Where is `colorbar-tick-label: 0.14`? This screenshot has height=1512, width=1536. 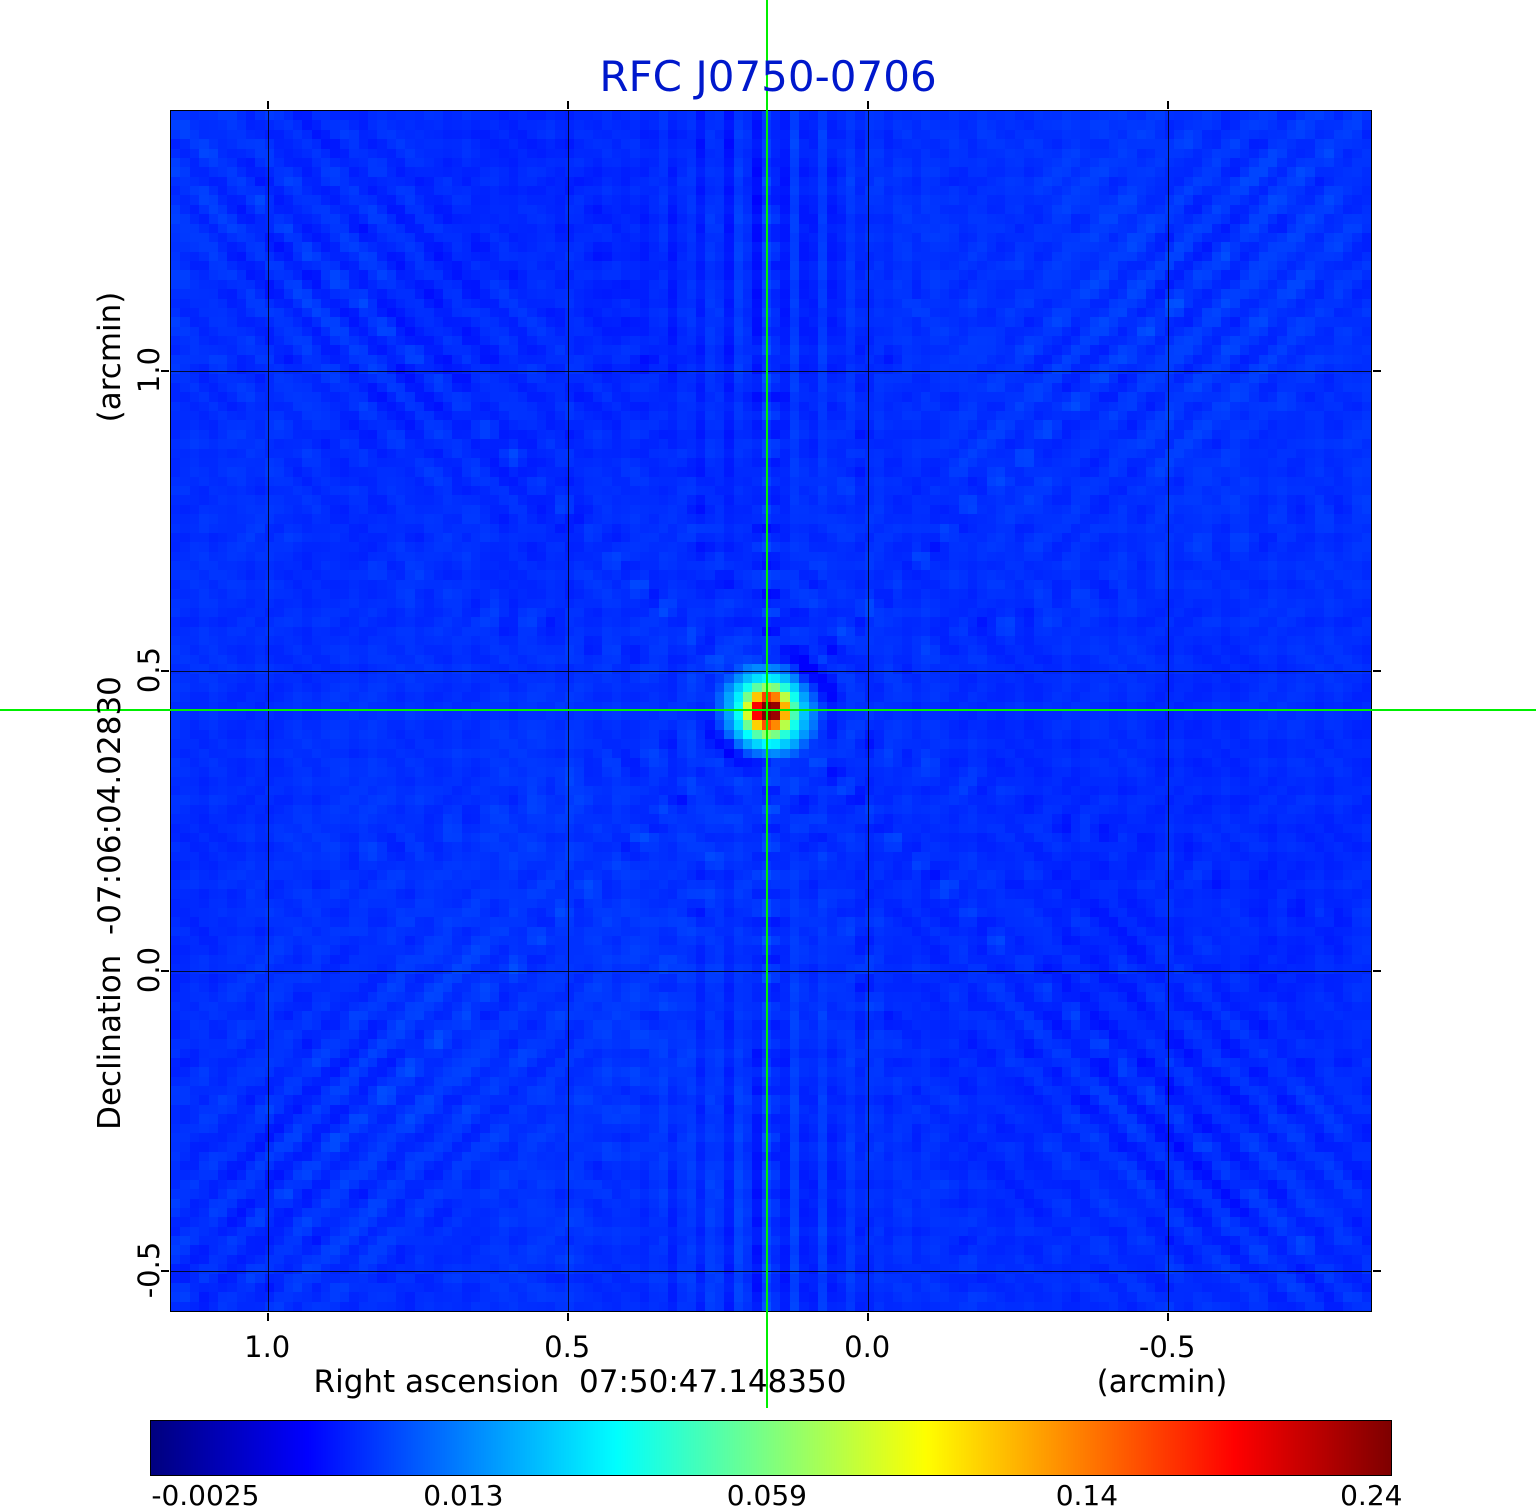
colorbar-tick-label: 0.14 is located at coordinates (1087, 1495).